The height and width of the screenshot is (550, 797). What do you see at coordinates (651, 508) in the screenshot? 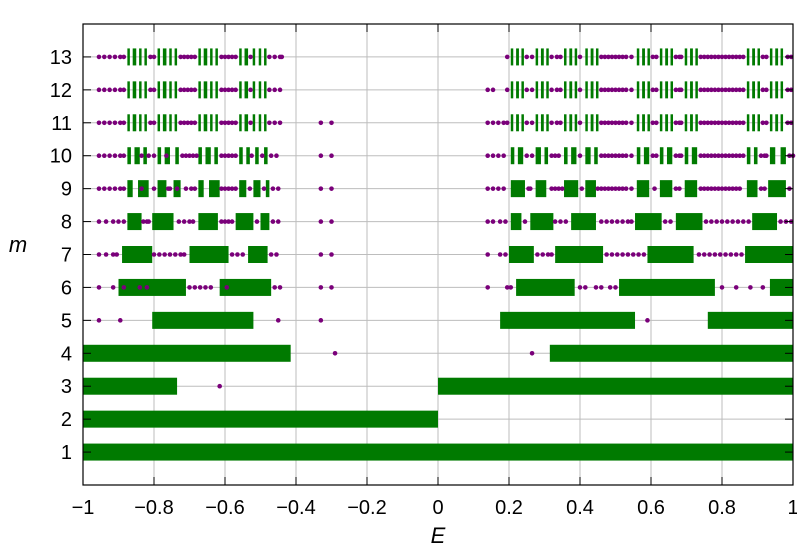
I see `x-tick-label: 0.6` at bounding box center [651, 508].